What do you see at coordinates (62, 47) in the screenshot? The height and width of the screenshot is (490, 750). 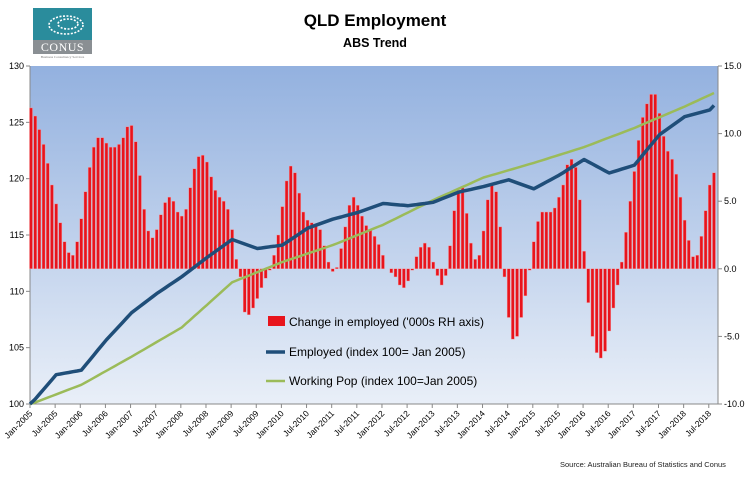 I see `logo-name: CONUS` at bounding box center [62, 47].